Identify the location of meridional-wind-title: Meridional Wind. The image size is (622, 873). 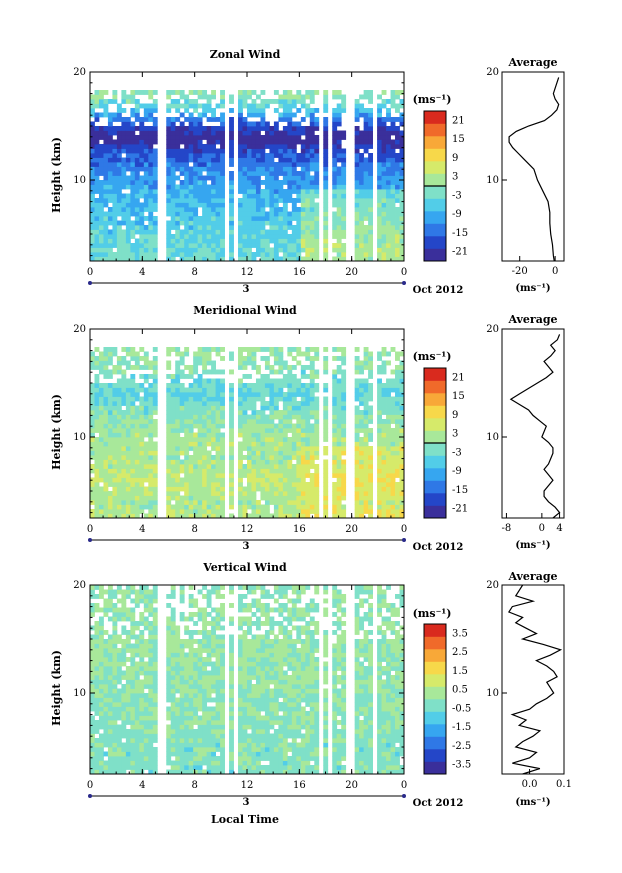
(245, 310).